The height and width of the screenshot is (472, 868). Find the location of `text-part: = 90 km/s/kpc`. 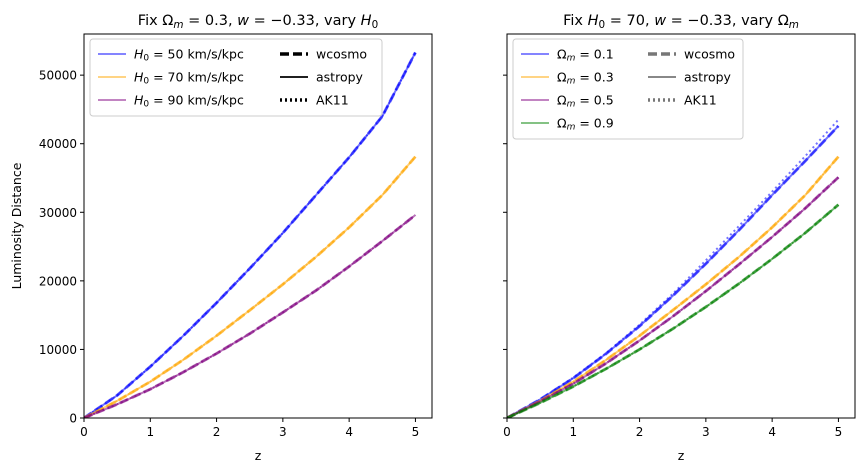

text-part: = 90 km/s/kpc is located at coordinates (196, 100).